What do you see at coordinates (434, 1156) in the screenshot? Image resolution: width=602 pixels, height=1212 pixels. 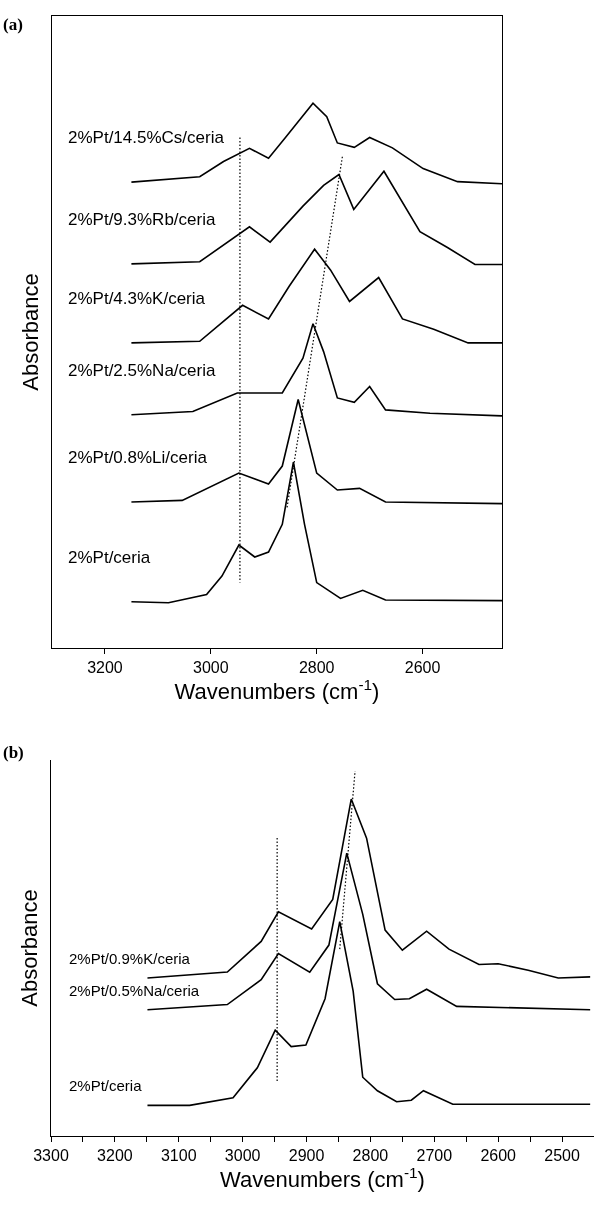 I see `x-tick-label: 2700` at bounding box center [434, 1156].